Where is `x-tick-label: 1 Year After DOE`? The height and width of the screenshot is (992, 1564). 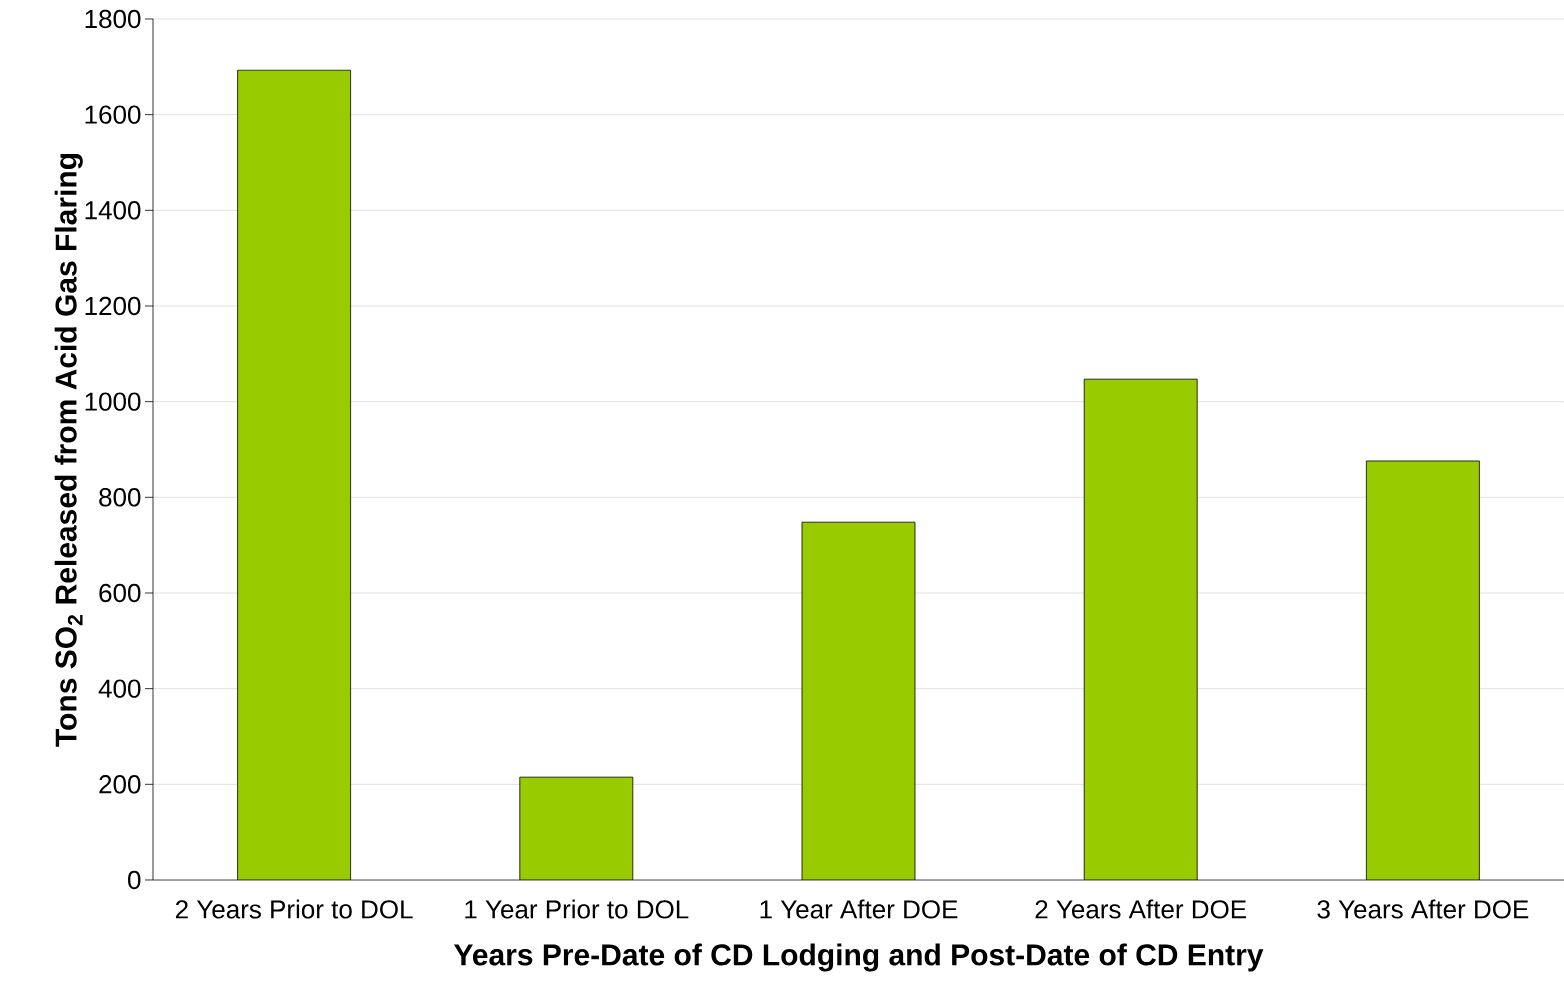 x-tick-label: 1 Year After DOE is located at coordinates (859, 909).